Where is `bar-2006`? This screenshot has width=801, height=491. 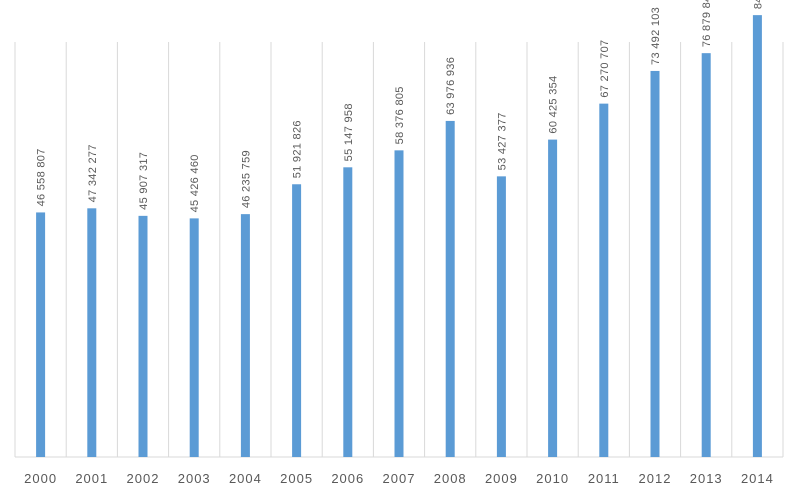 bar-2006 is located at coordinates (348, 312).